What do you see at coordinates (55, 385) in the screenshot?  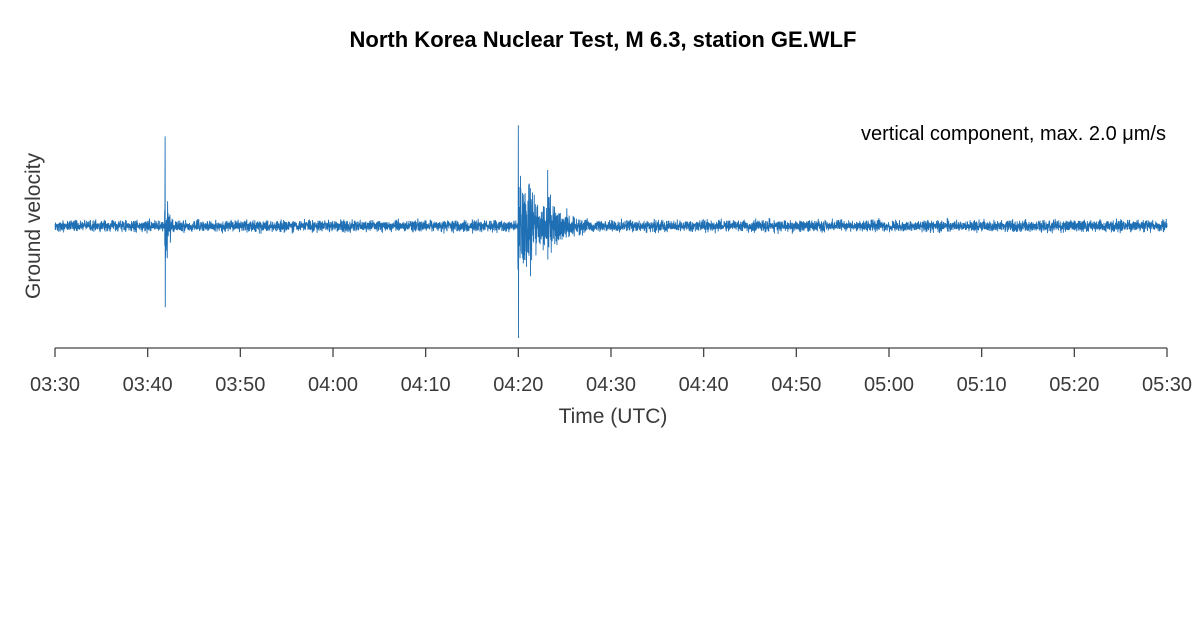 I see `x-tick-label: 03:30` at bounding box center [55, 385].